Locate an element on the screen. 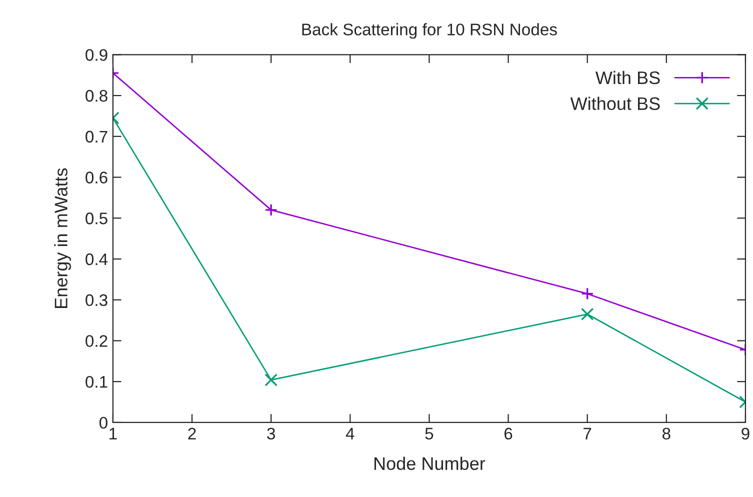  legend-label: With BS is located at coordinates (627, 77).